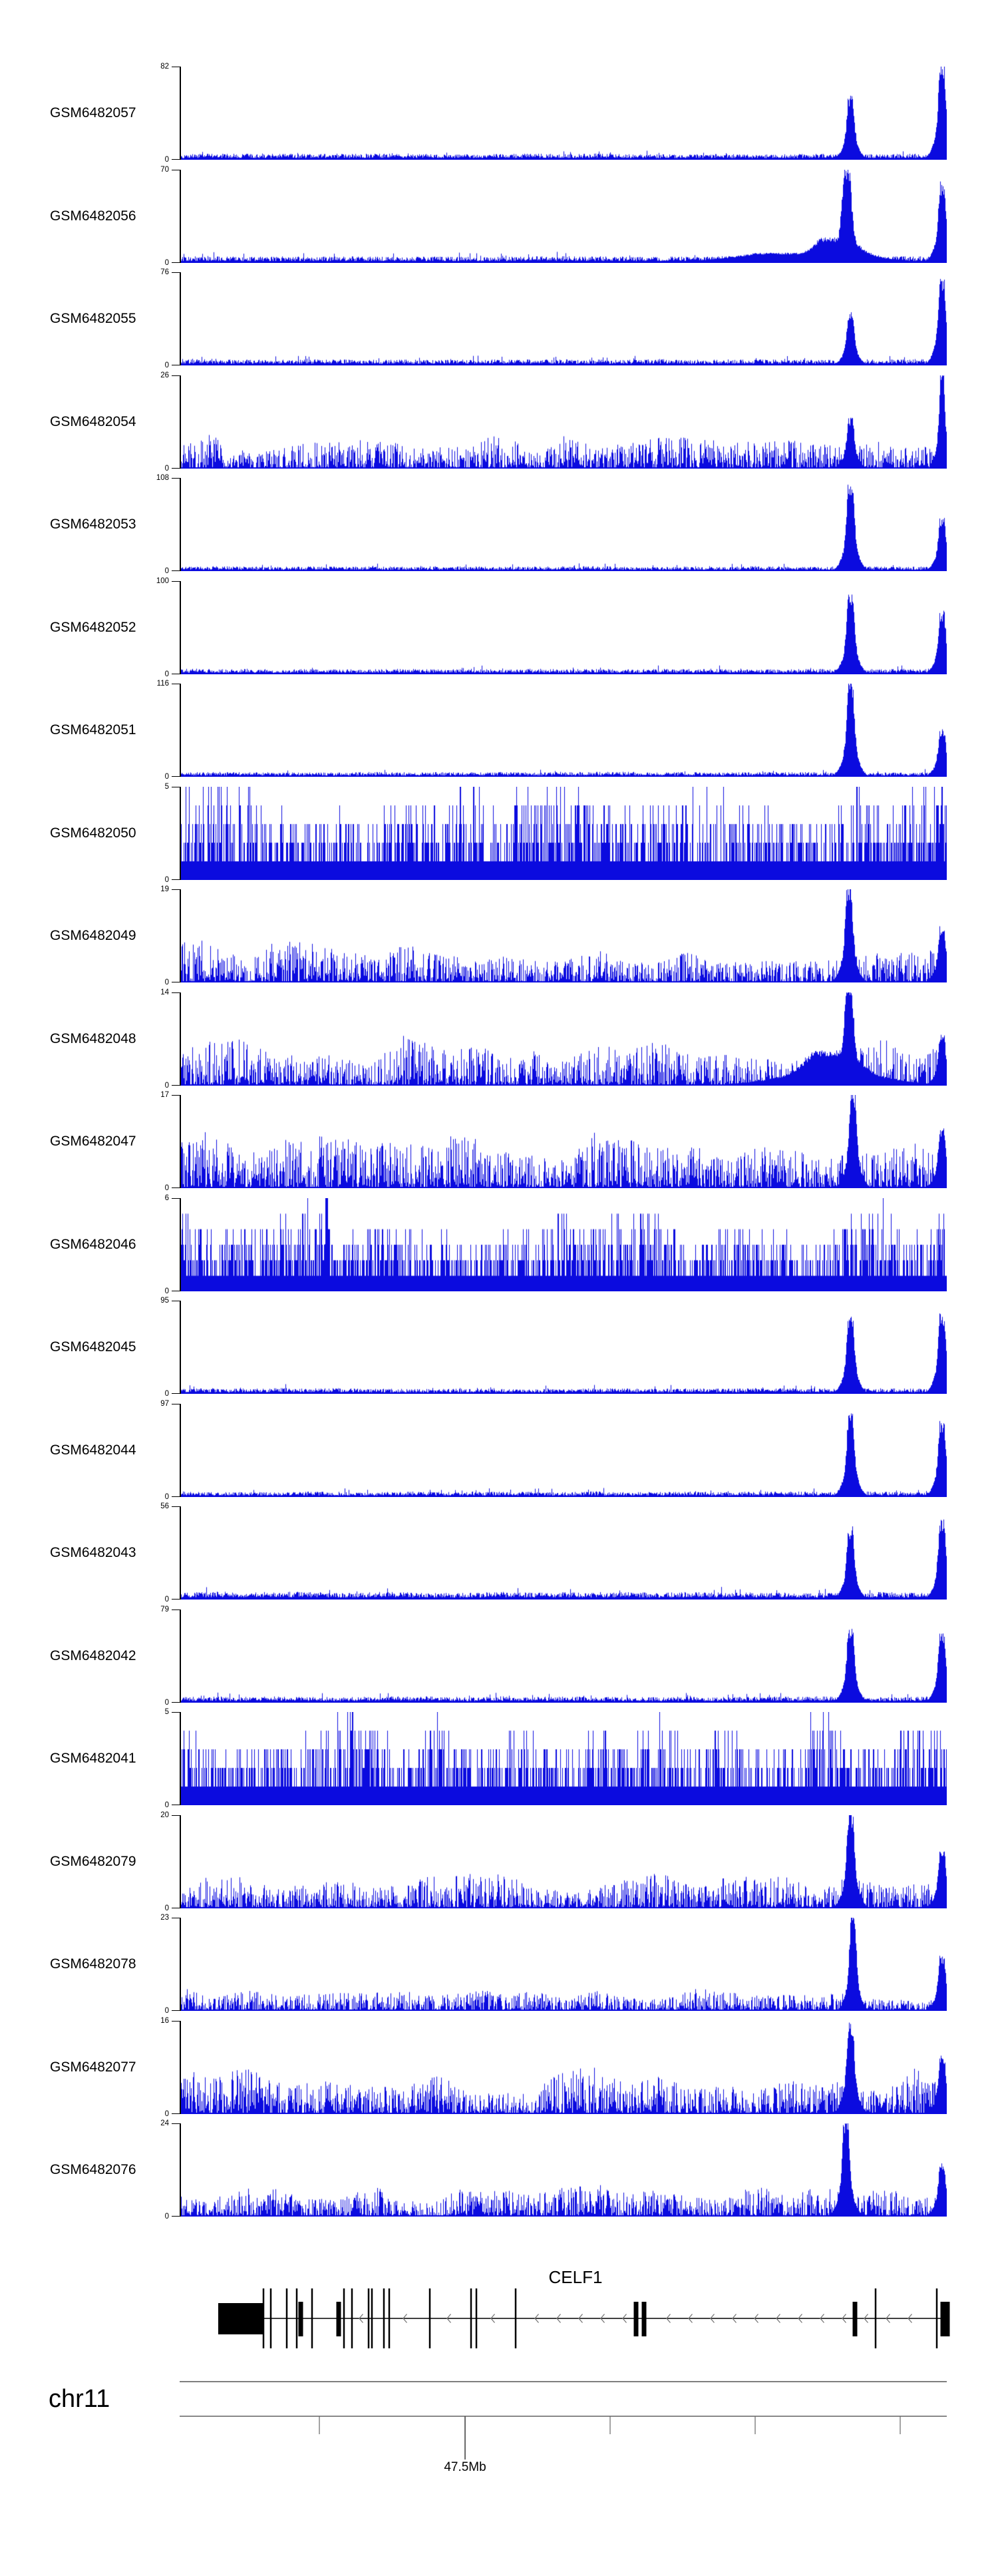 This screenshot has width=998, height=2576. What do you see at coordinates (162, 581) in the screenshot?
I see `track-ymax-label: 100` at bounding box center [162, 581].